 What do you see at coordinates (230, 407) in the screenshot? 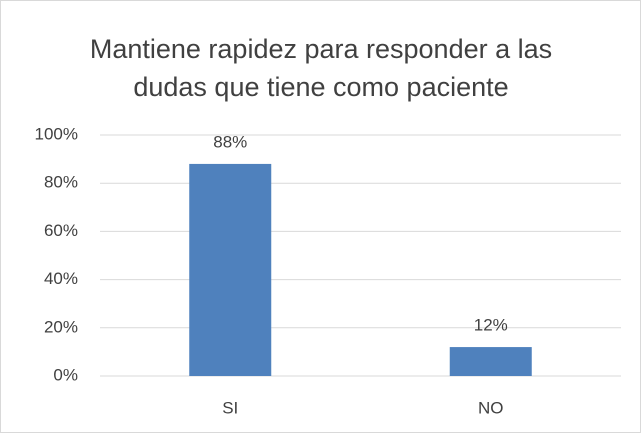
I see `x-tick-label: SI` at bounding box center [230, 407].